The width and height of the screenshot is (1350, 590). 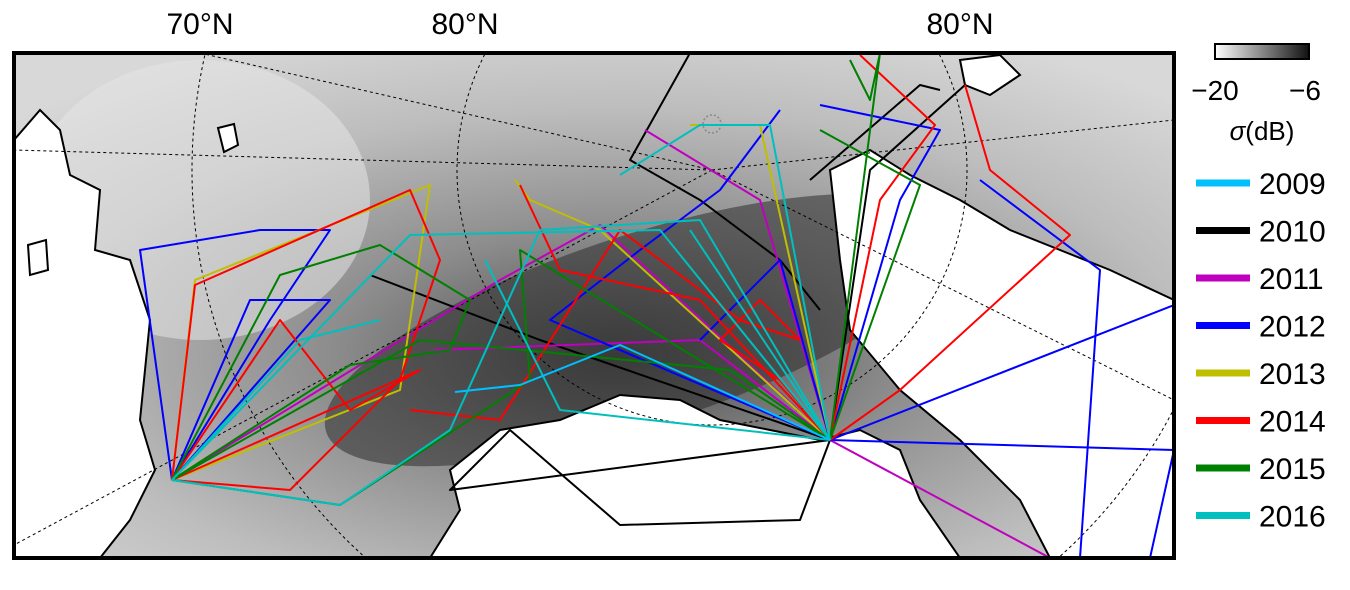 What do you see at coordinates (228, 138) in the screenshot?
I see `small-island` at bounding box center [228, 138].